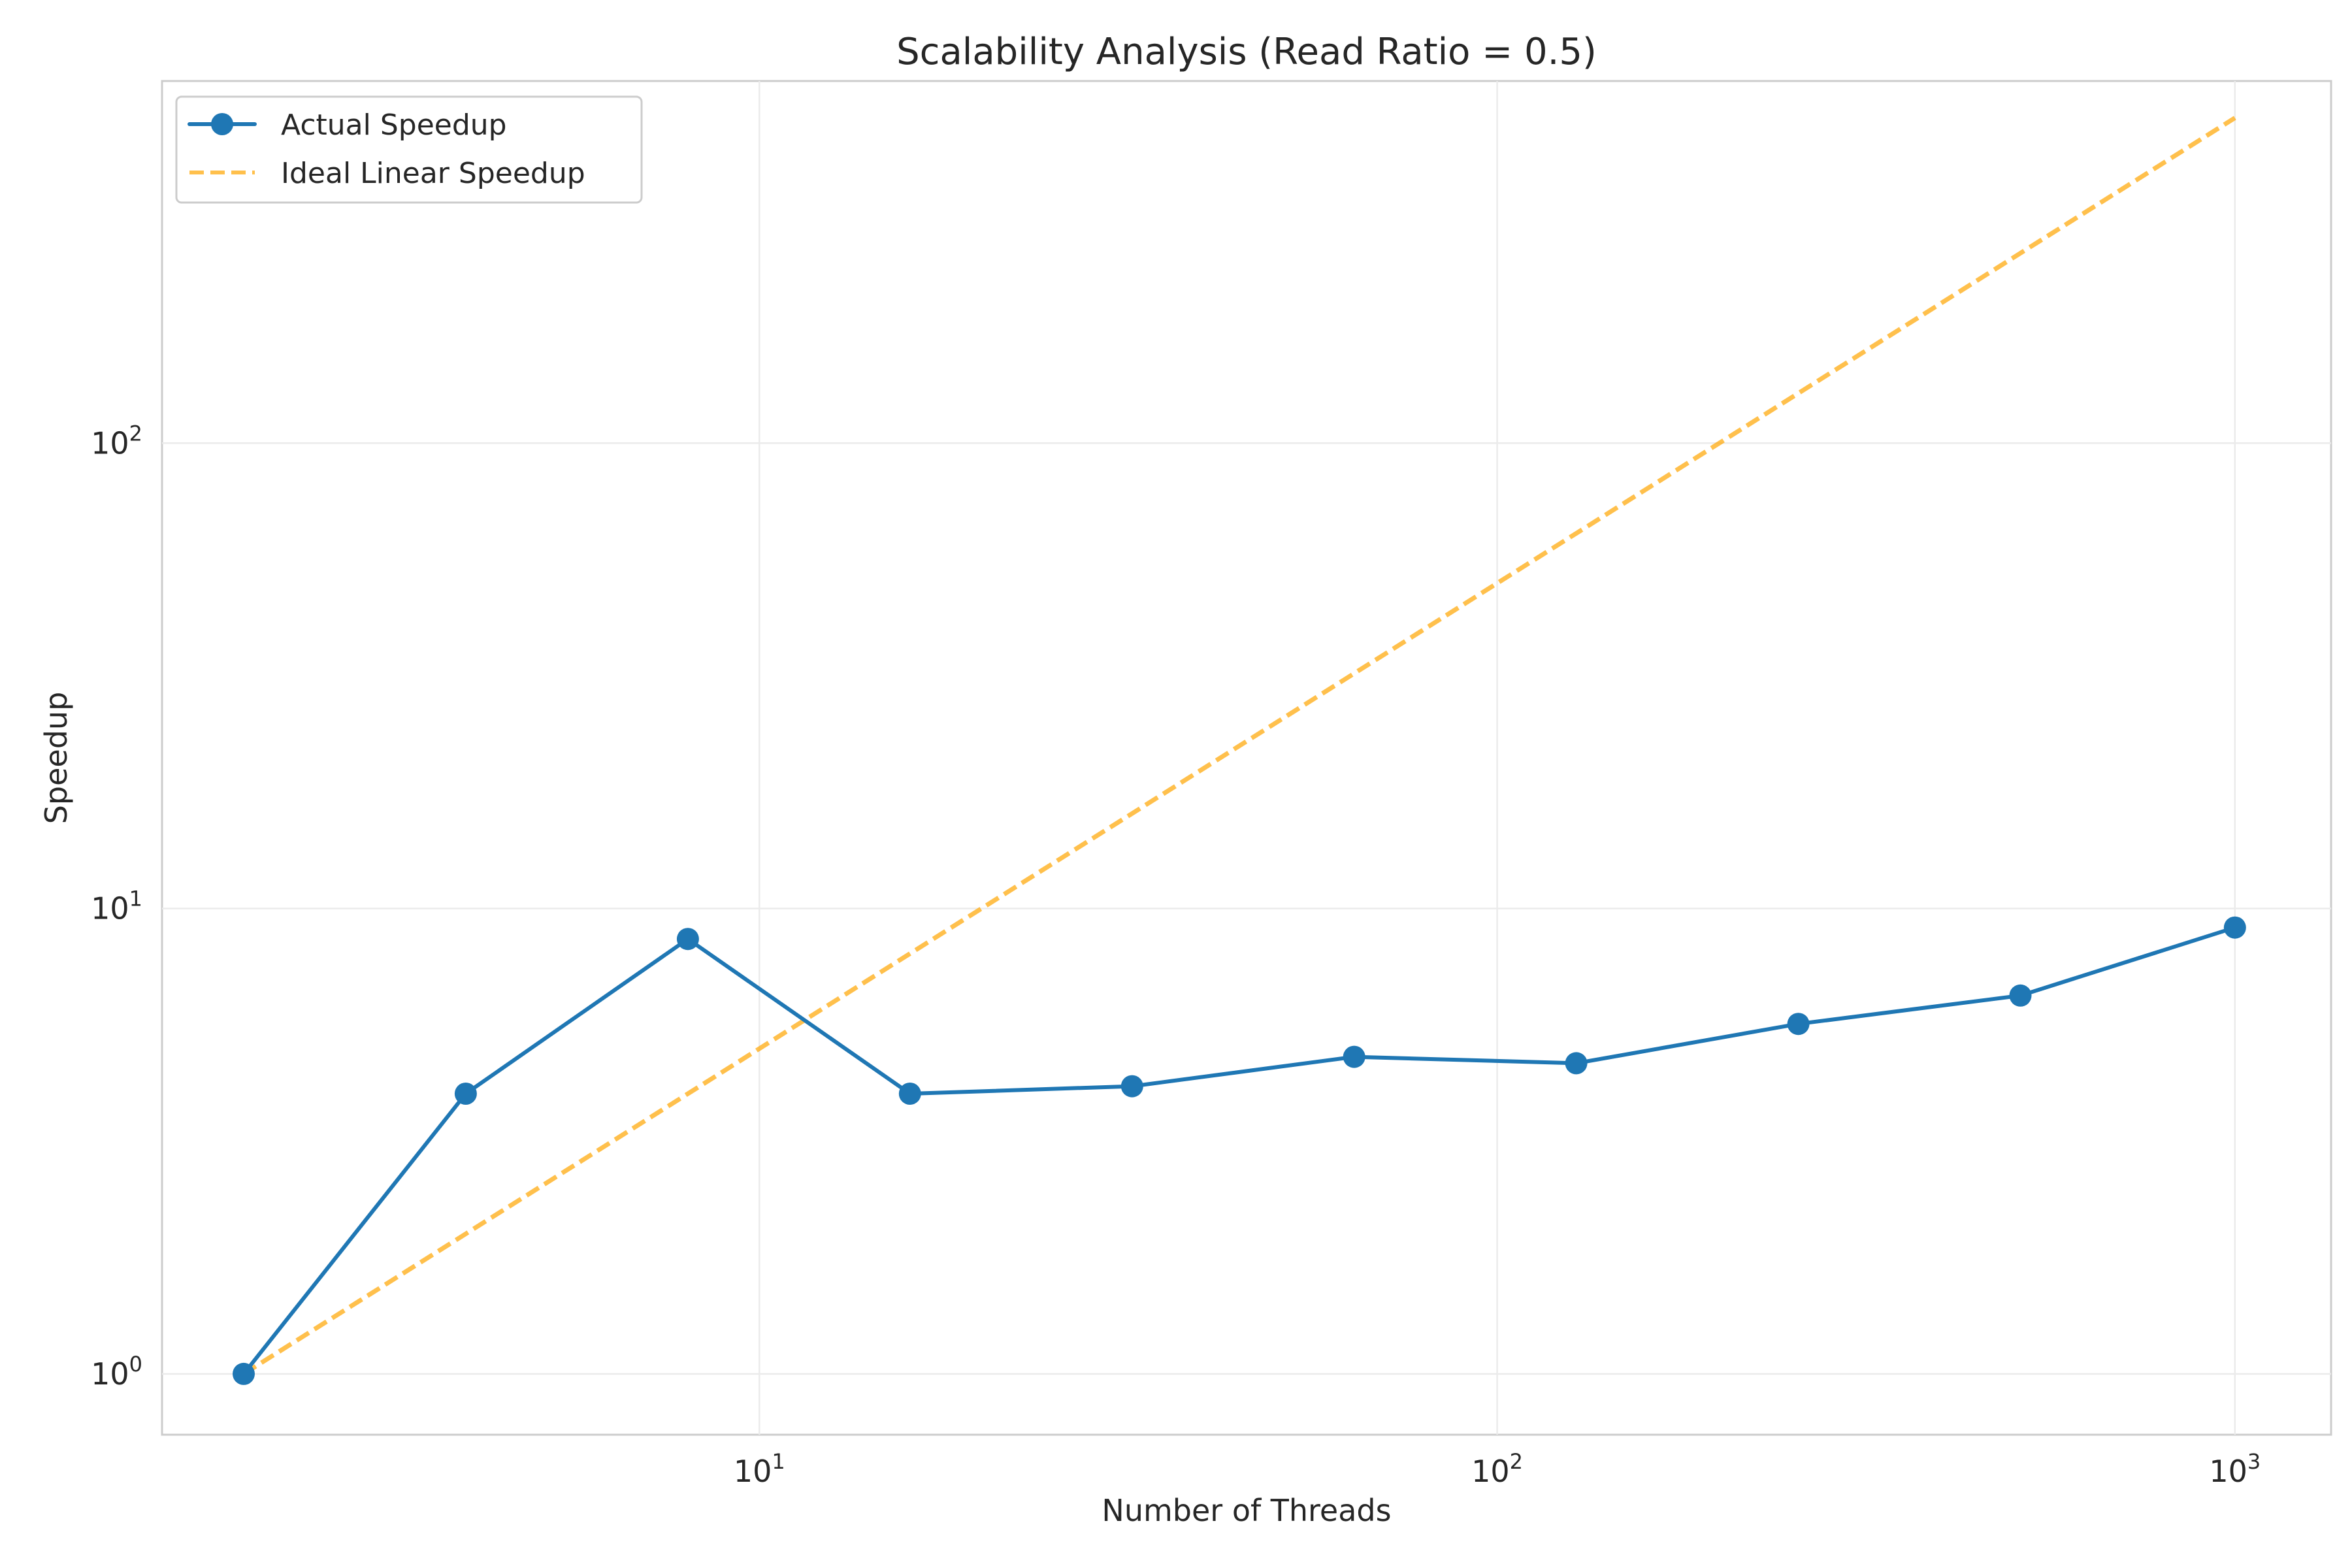 This screenshot has width=2352, height=1568. Describe the element at coordinates (394, 125) in the screenshot. I see `legend-label-actual-speedup: Actual Speedup` at that location.